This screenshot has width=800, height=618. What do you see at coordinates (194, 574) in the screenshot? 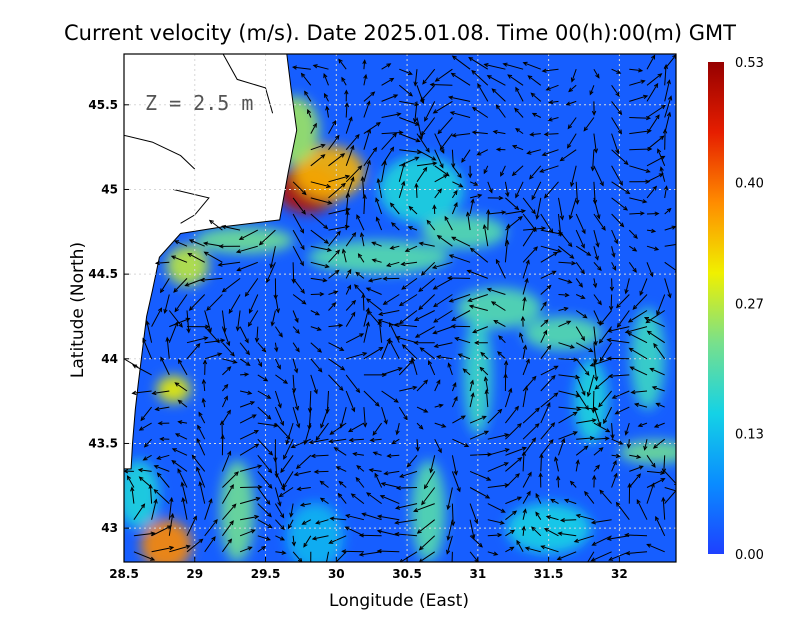
I see `x-tick-label: 29` at bounding box center [194, 574].